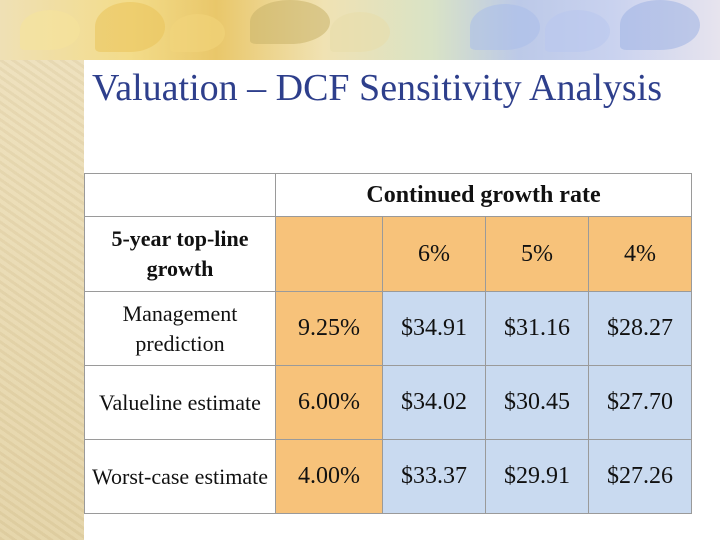  I want to click on continued-growth-rate-header: Continued growth rate, so click(483, 195).